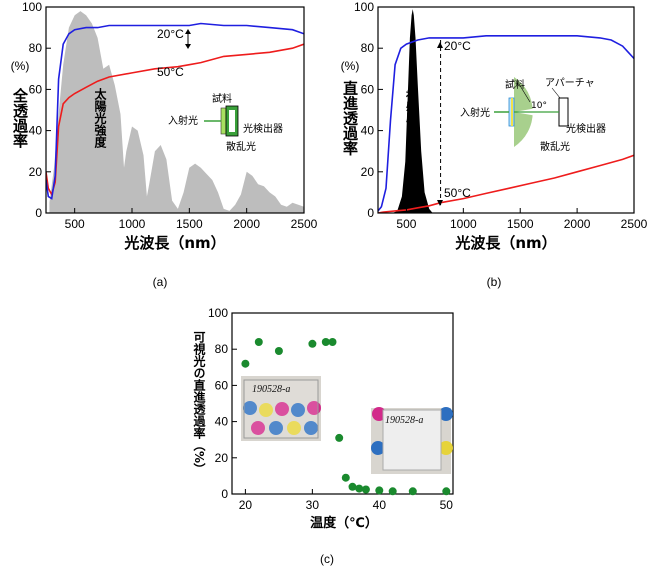 The height and width of the screenshot is (567, 650). Describe the element at coordinates (440, 124) in the screenshot. I see `arrows-b` at that location.